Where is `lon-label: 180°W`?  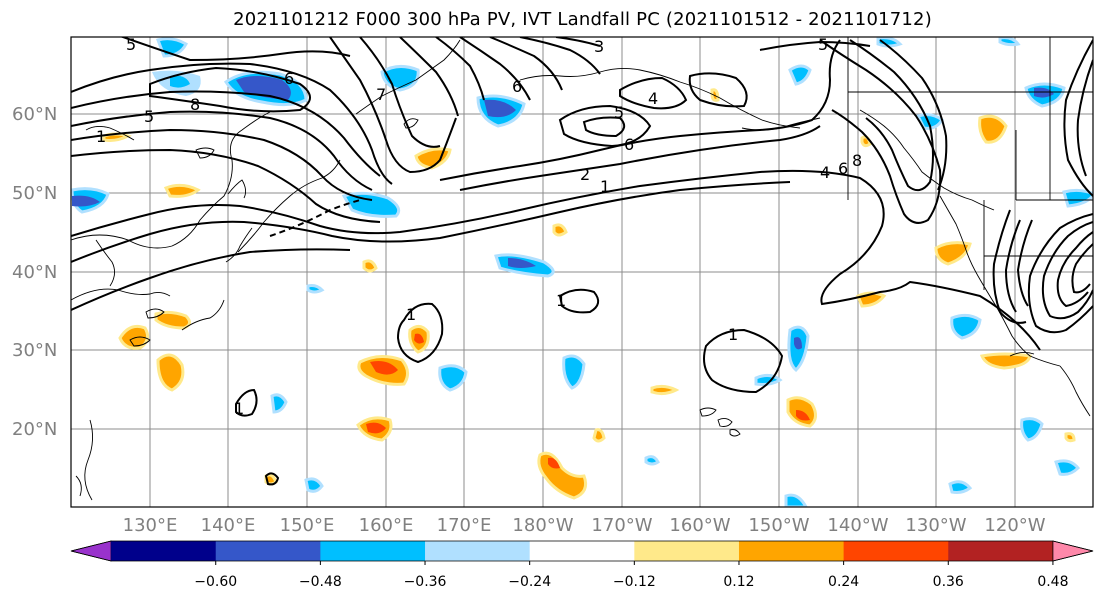 lon-label: 180°W is located at coordinates (542, 525).